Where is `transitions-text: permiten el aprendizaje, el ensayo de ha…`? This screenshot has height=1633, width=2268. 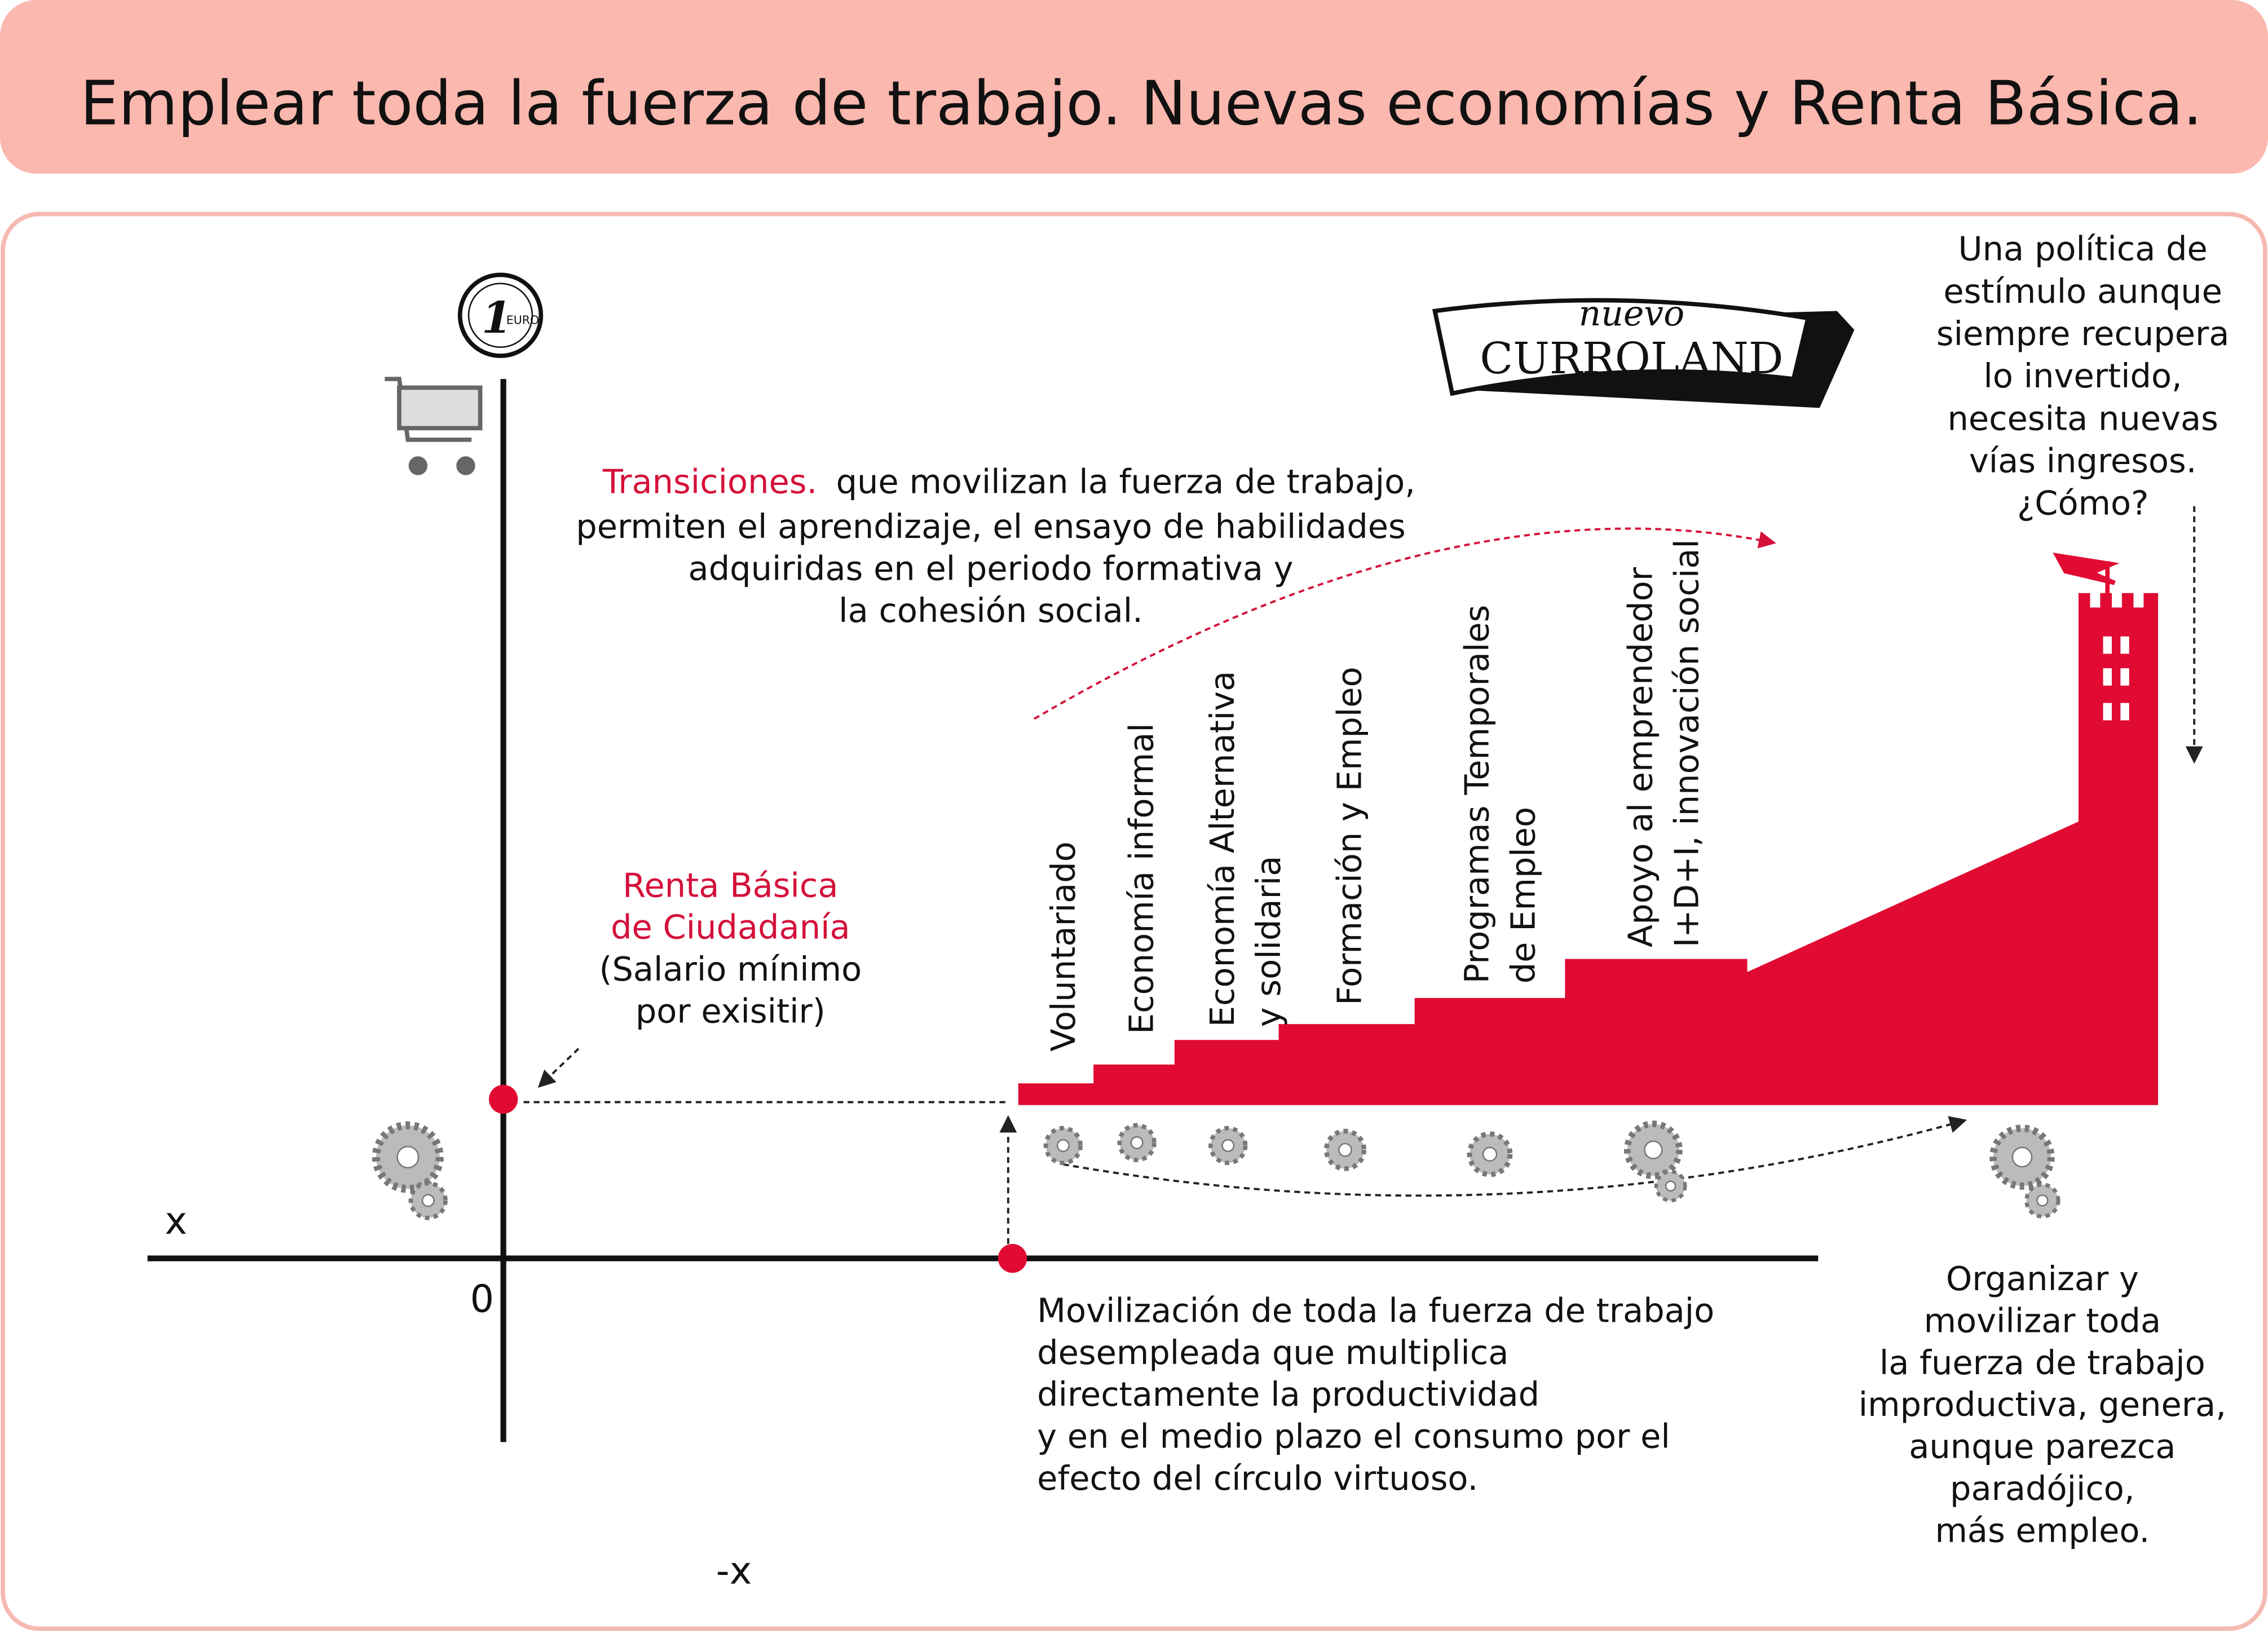 transitions-text: permiten el aprendizaje, el ensayo de ha… is located at coordinates (990, 526).